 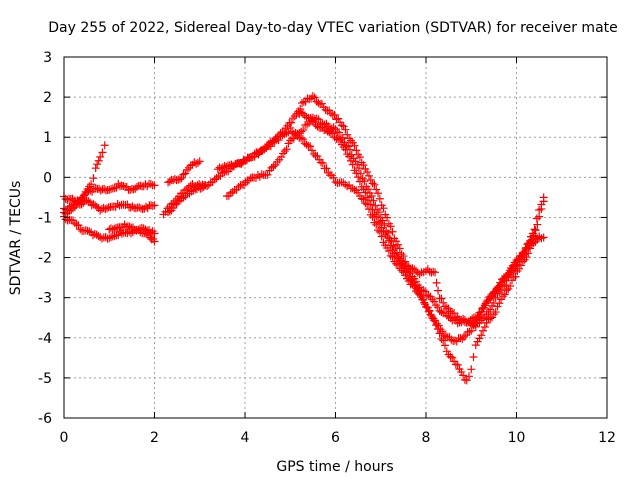 I want to click on x-tick-label: 4, so click(x=245, y=438).